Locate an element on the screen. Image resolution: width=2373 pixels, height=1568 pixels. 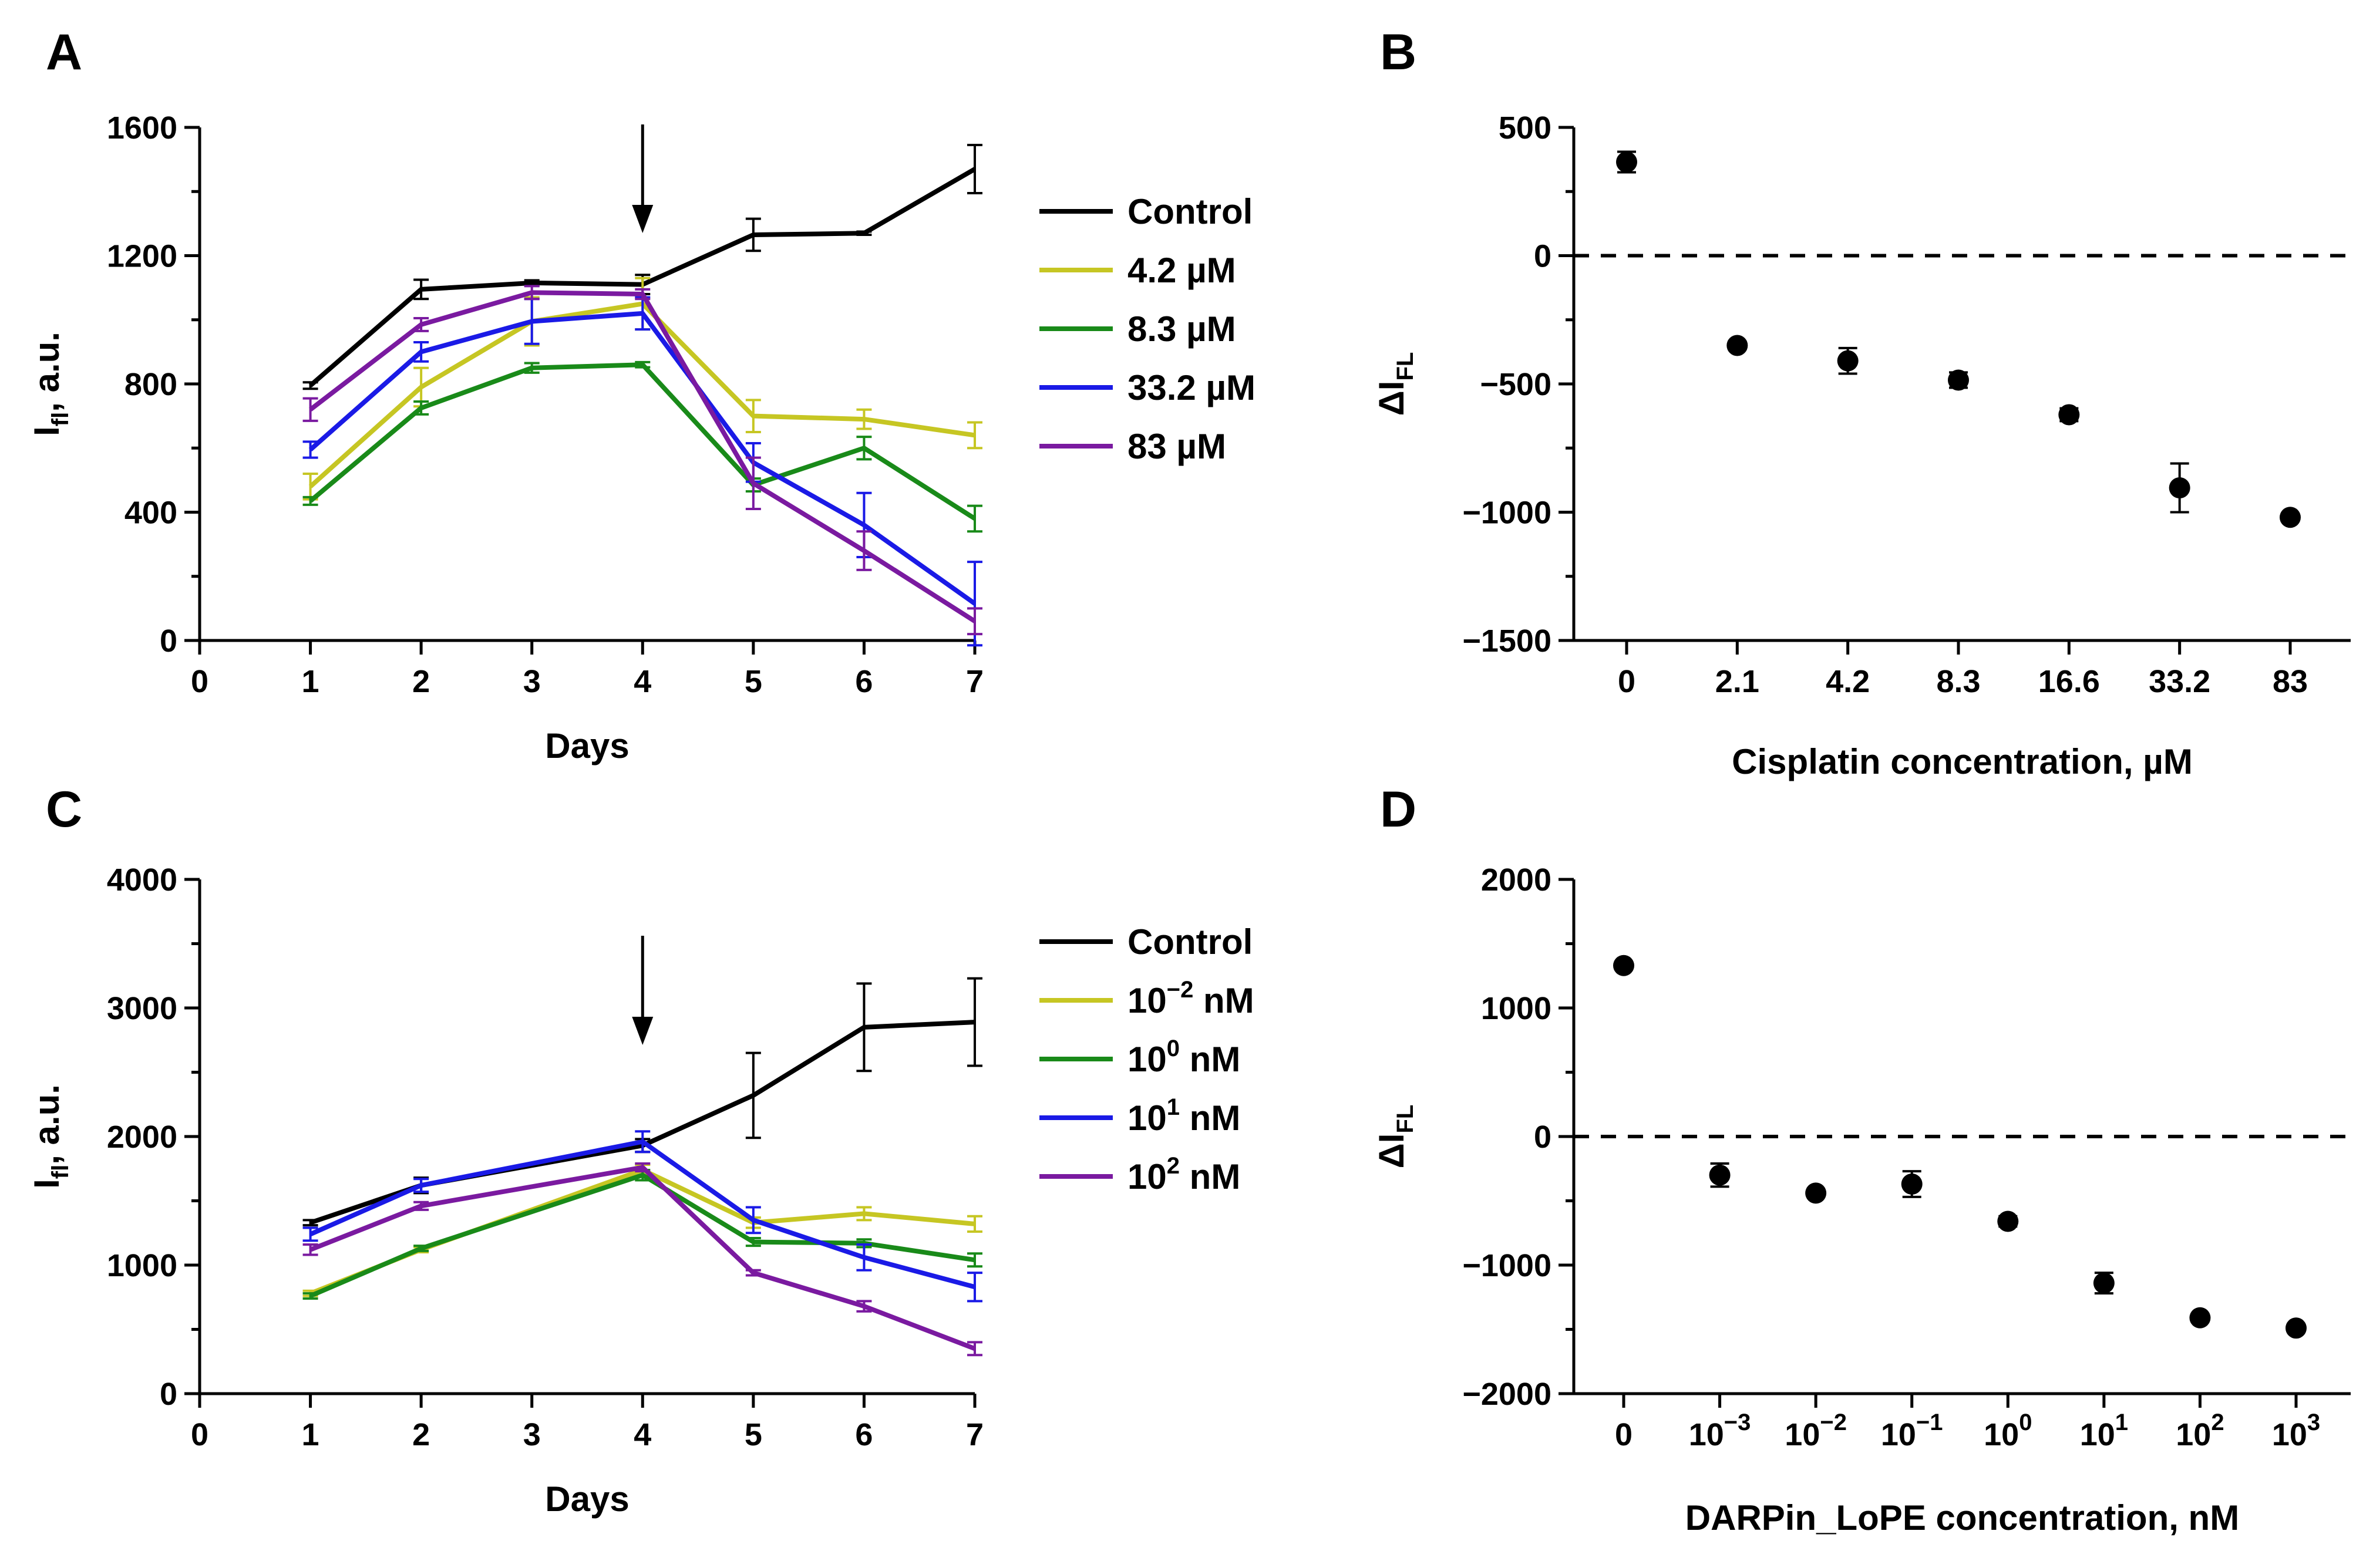
x-tick-label: 10⁻² is located at coordinates (1816, 1430).